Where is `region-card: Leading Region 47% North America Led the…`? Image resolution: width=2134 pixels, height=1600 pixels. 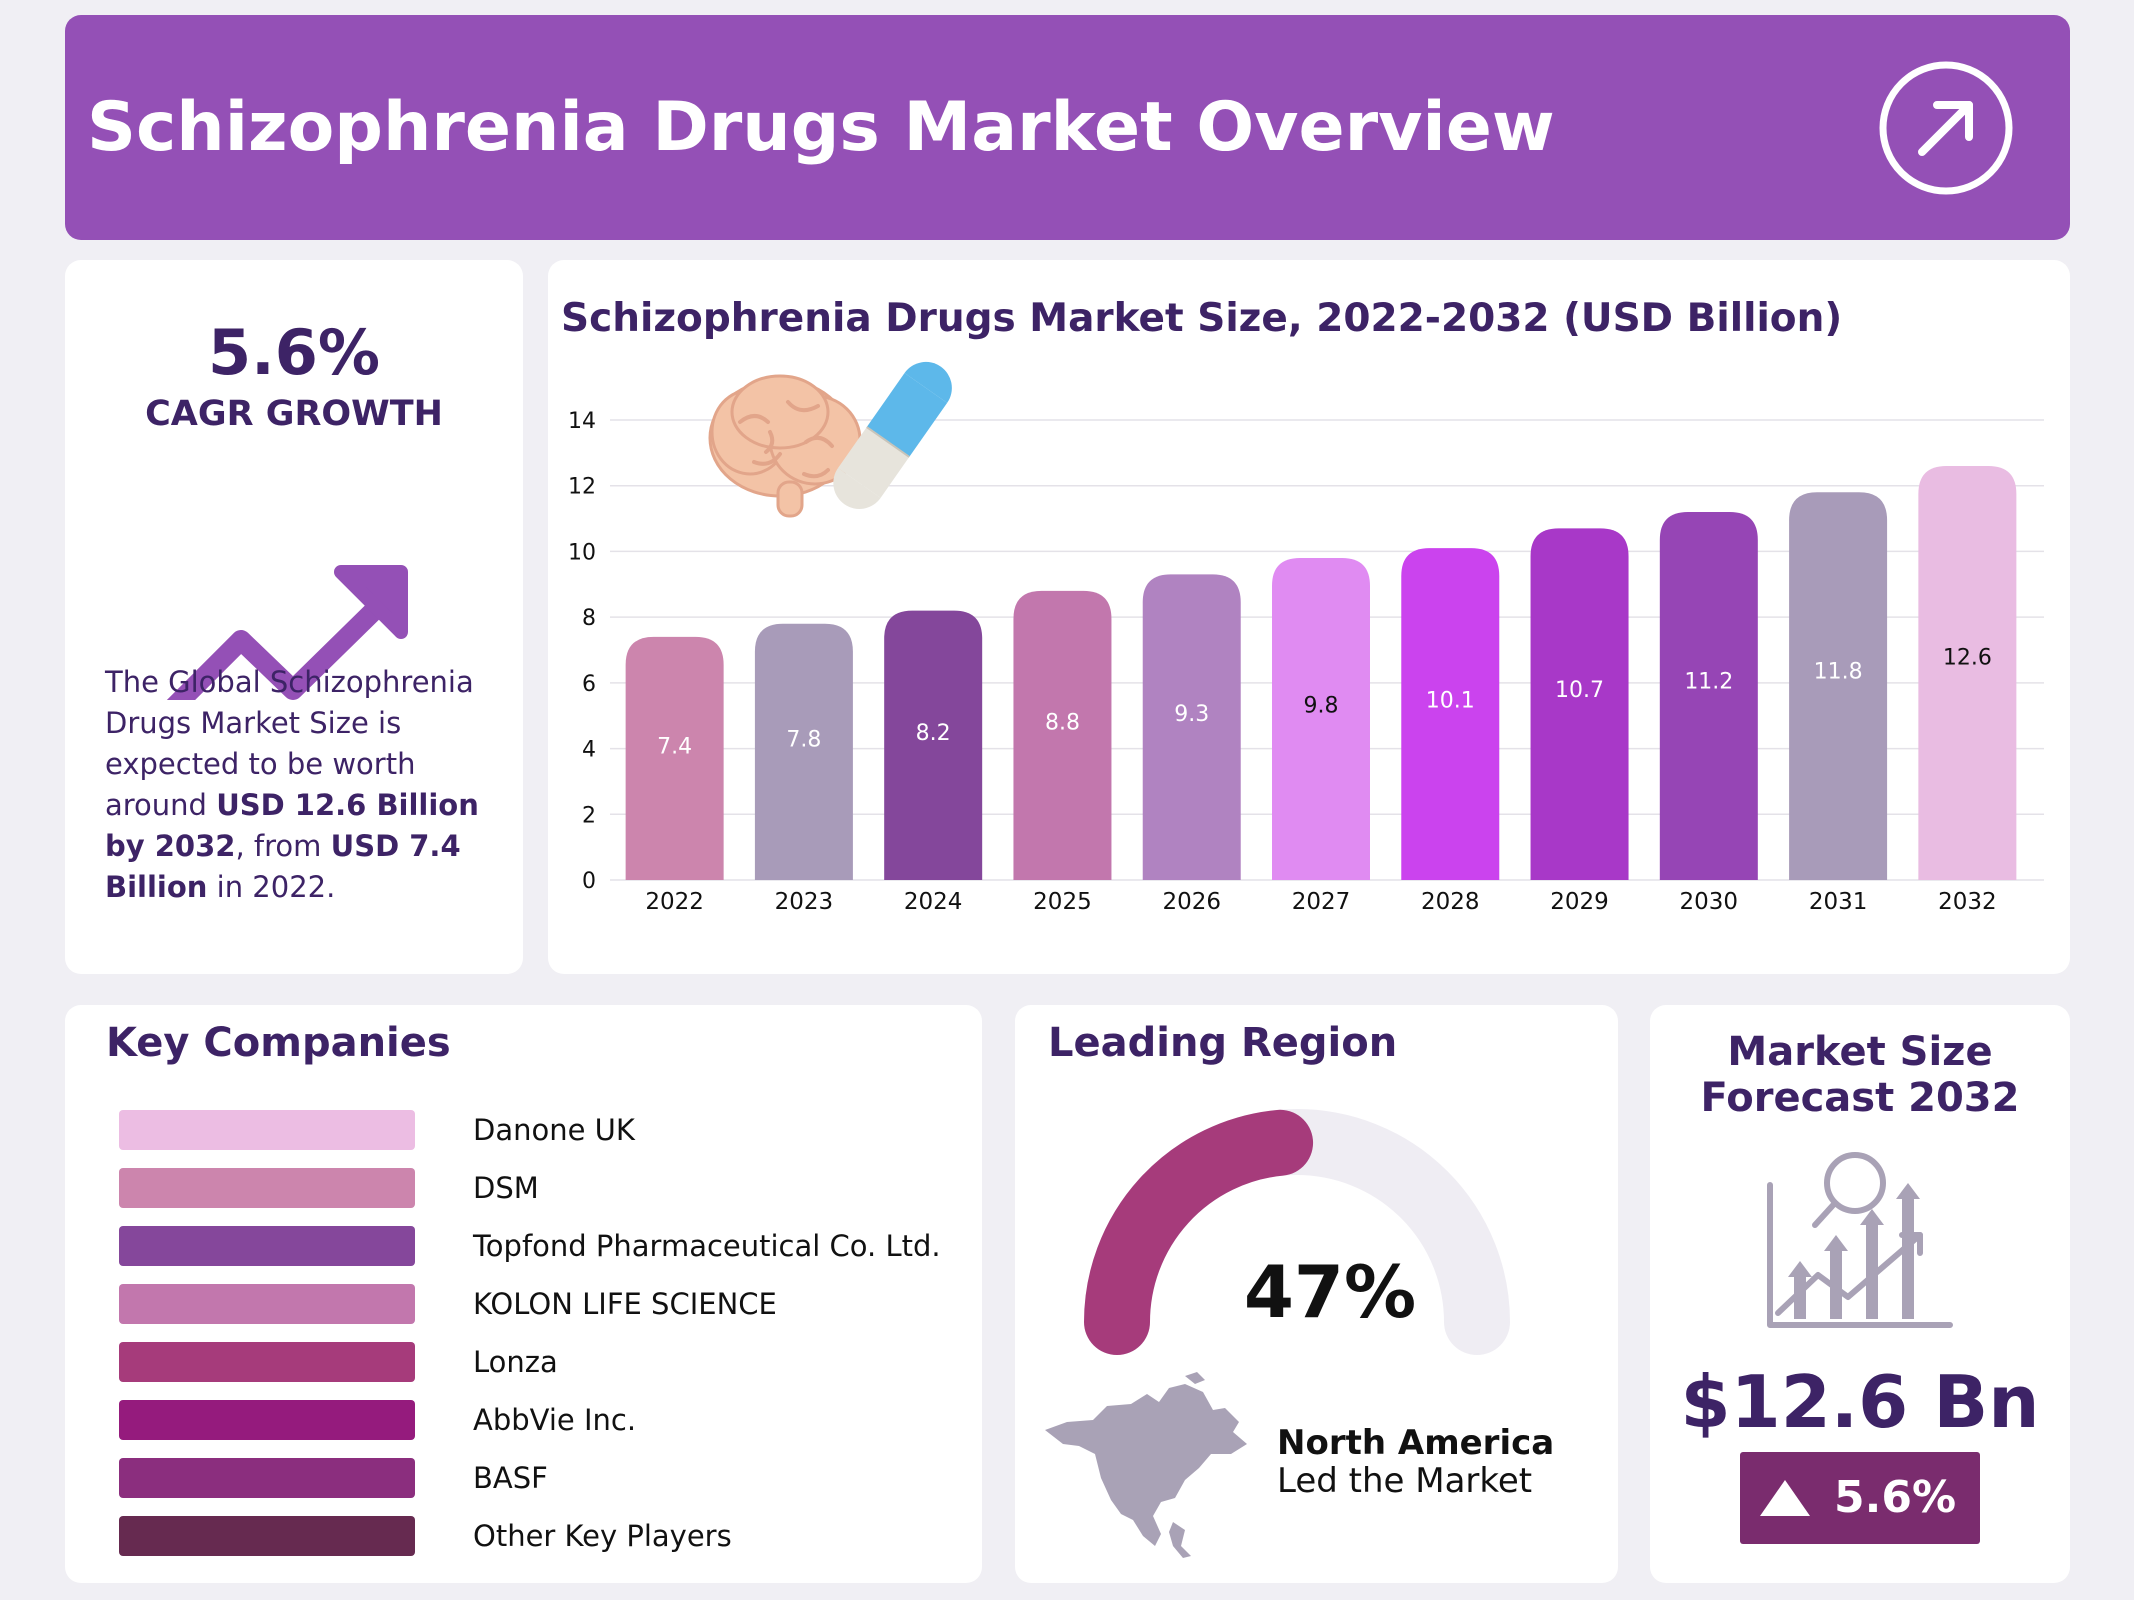 region-card: Leading Region 47% North America Led the… is located at coordinates (1316, 1294).